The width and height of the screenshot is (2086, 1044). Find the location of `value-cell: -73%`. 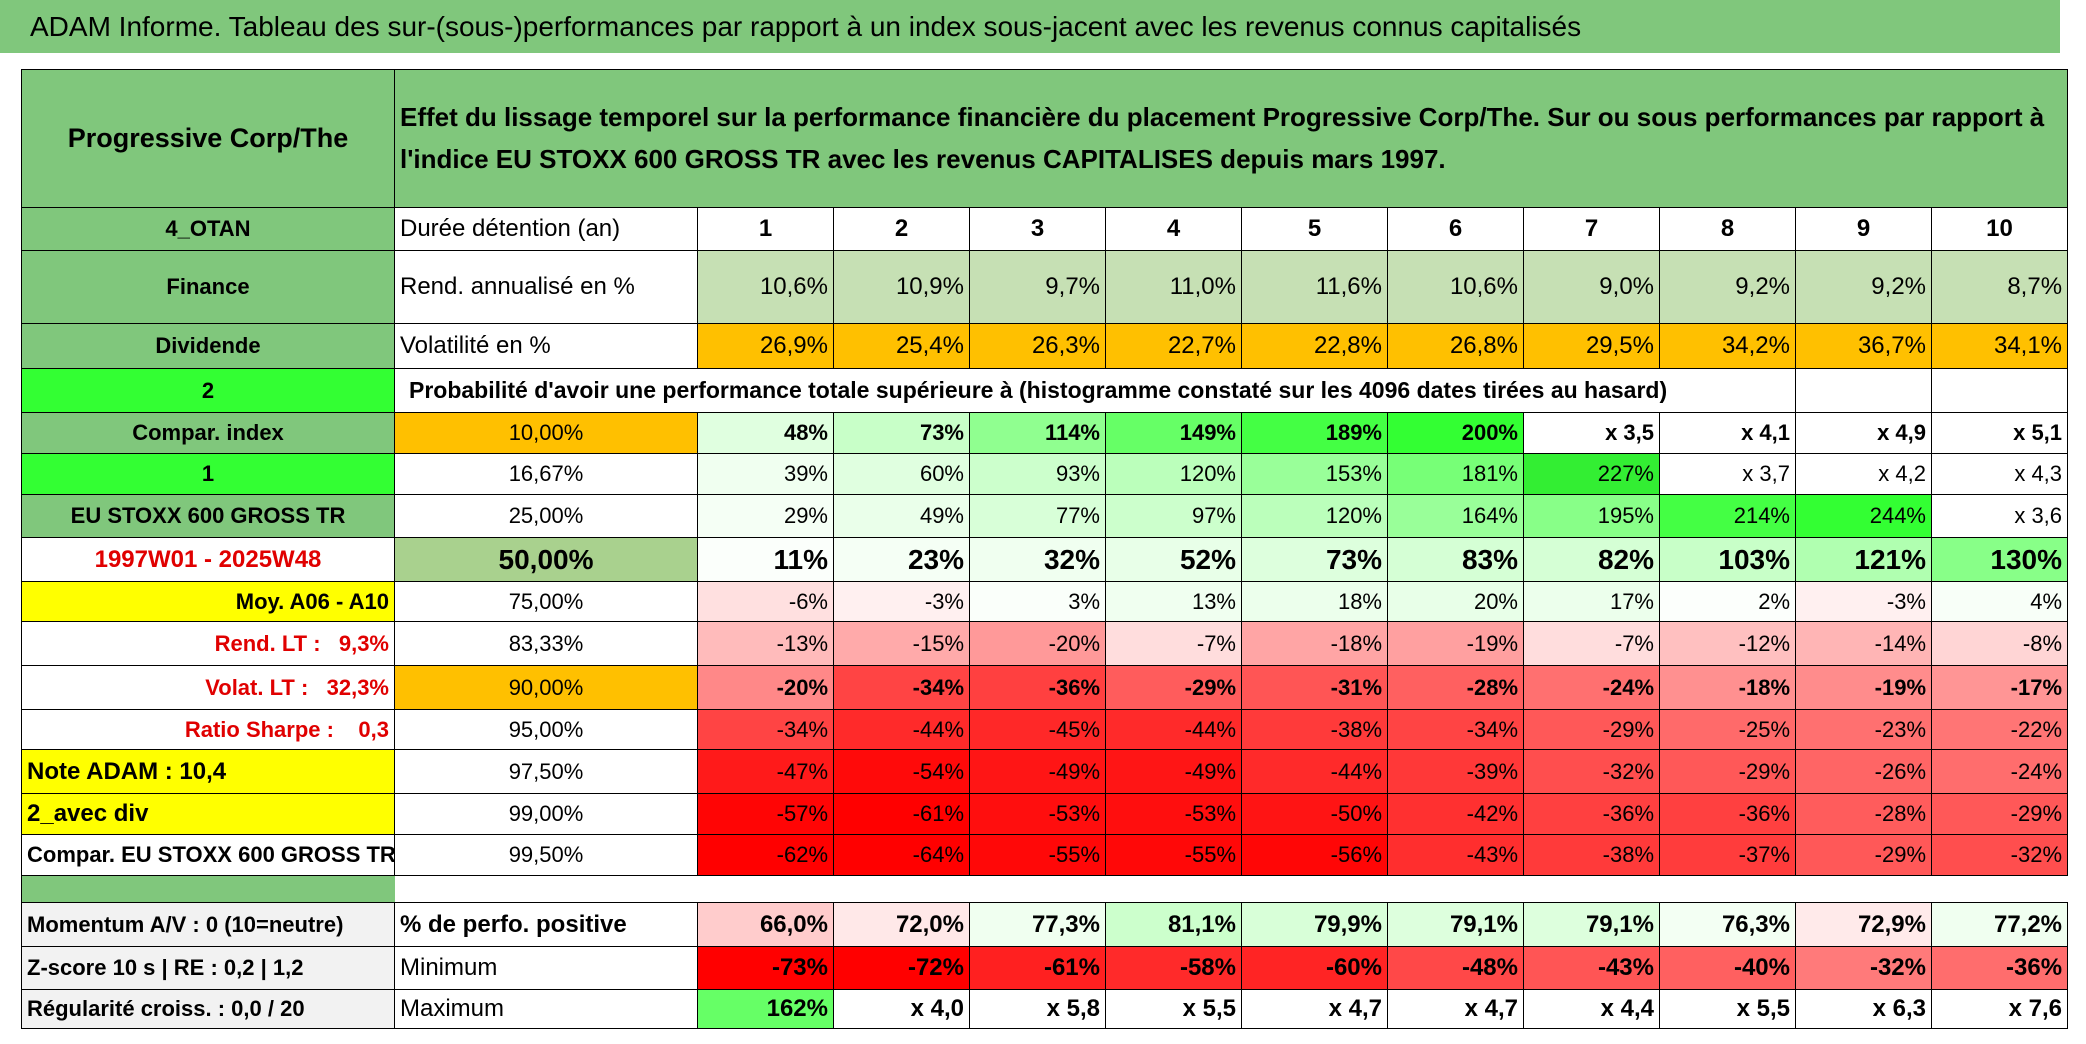

value-cell: -73% is located at coordinates (765, 968).